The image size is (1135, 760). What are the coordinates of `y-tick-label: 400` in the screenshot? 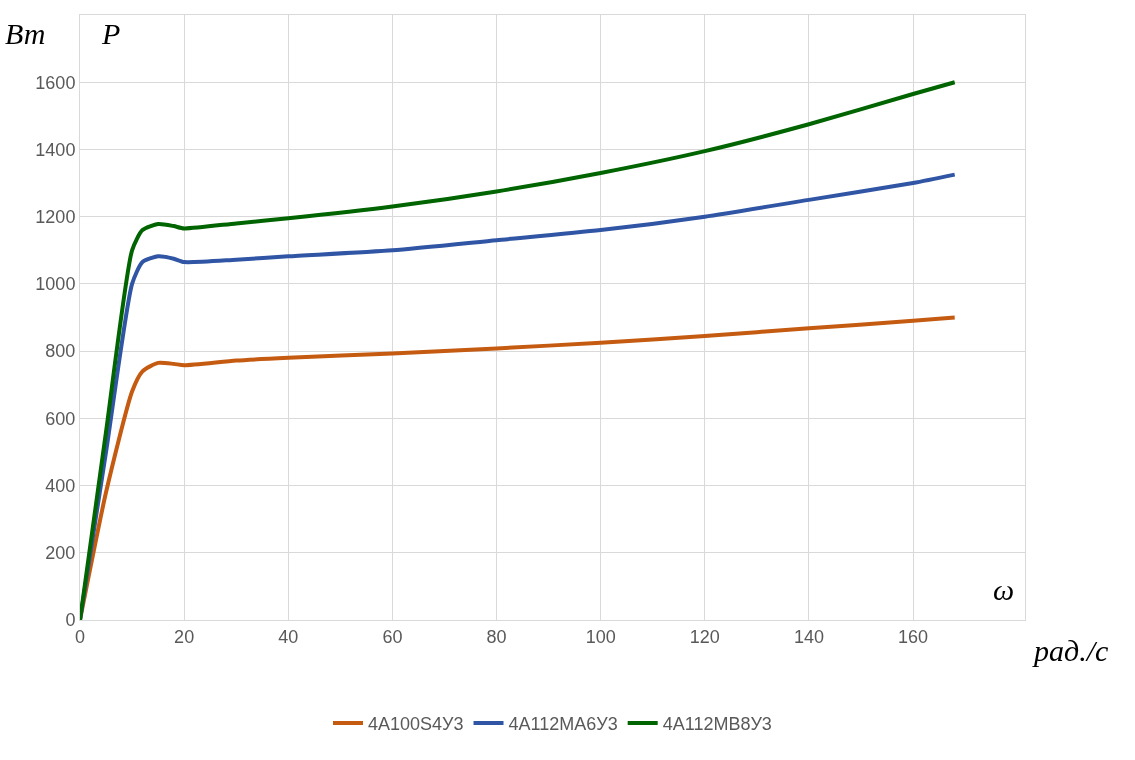 It's located at (60, 485).